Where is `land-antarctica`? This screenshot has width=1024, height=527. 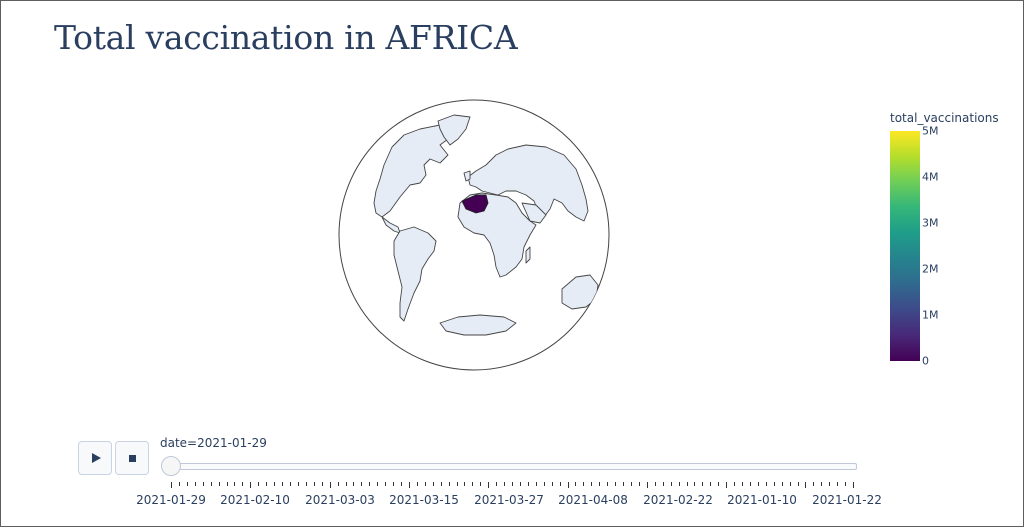
land-antarctica is located at coordinates (478, 325).